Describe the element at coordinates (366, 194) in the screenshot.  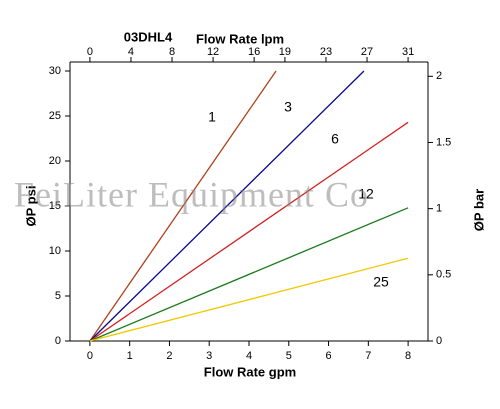
I see `series-label: 12` at that location.